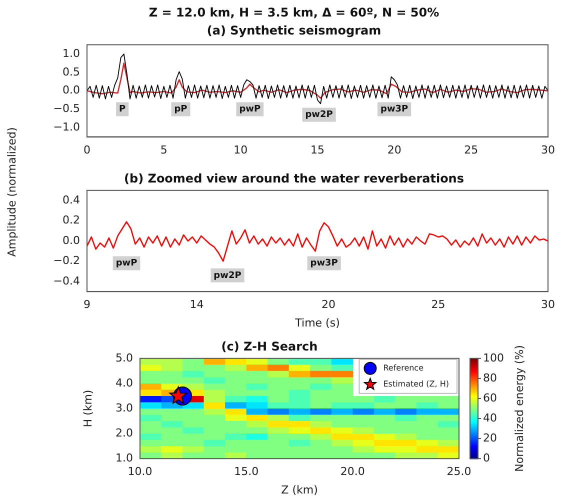  Describe the element at coordinates (66, 109) in the screenshot. I see `y-tick-label: −0.5` at that location.